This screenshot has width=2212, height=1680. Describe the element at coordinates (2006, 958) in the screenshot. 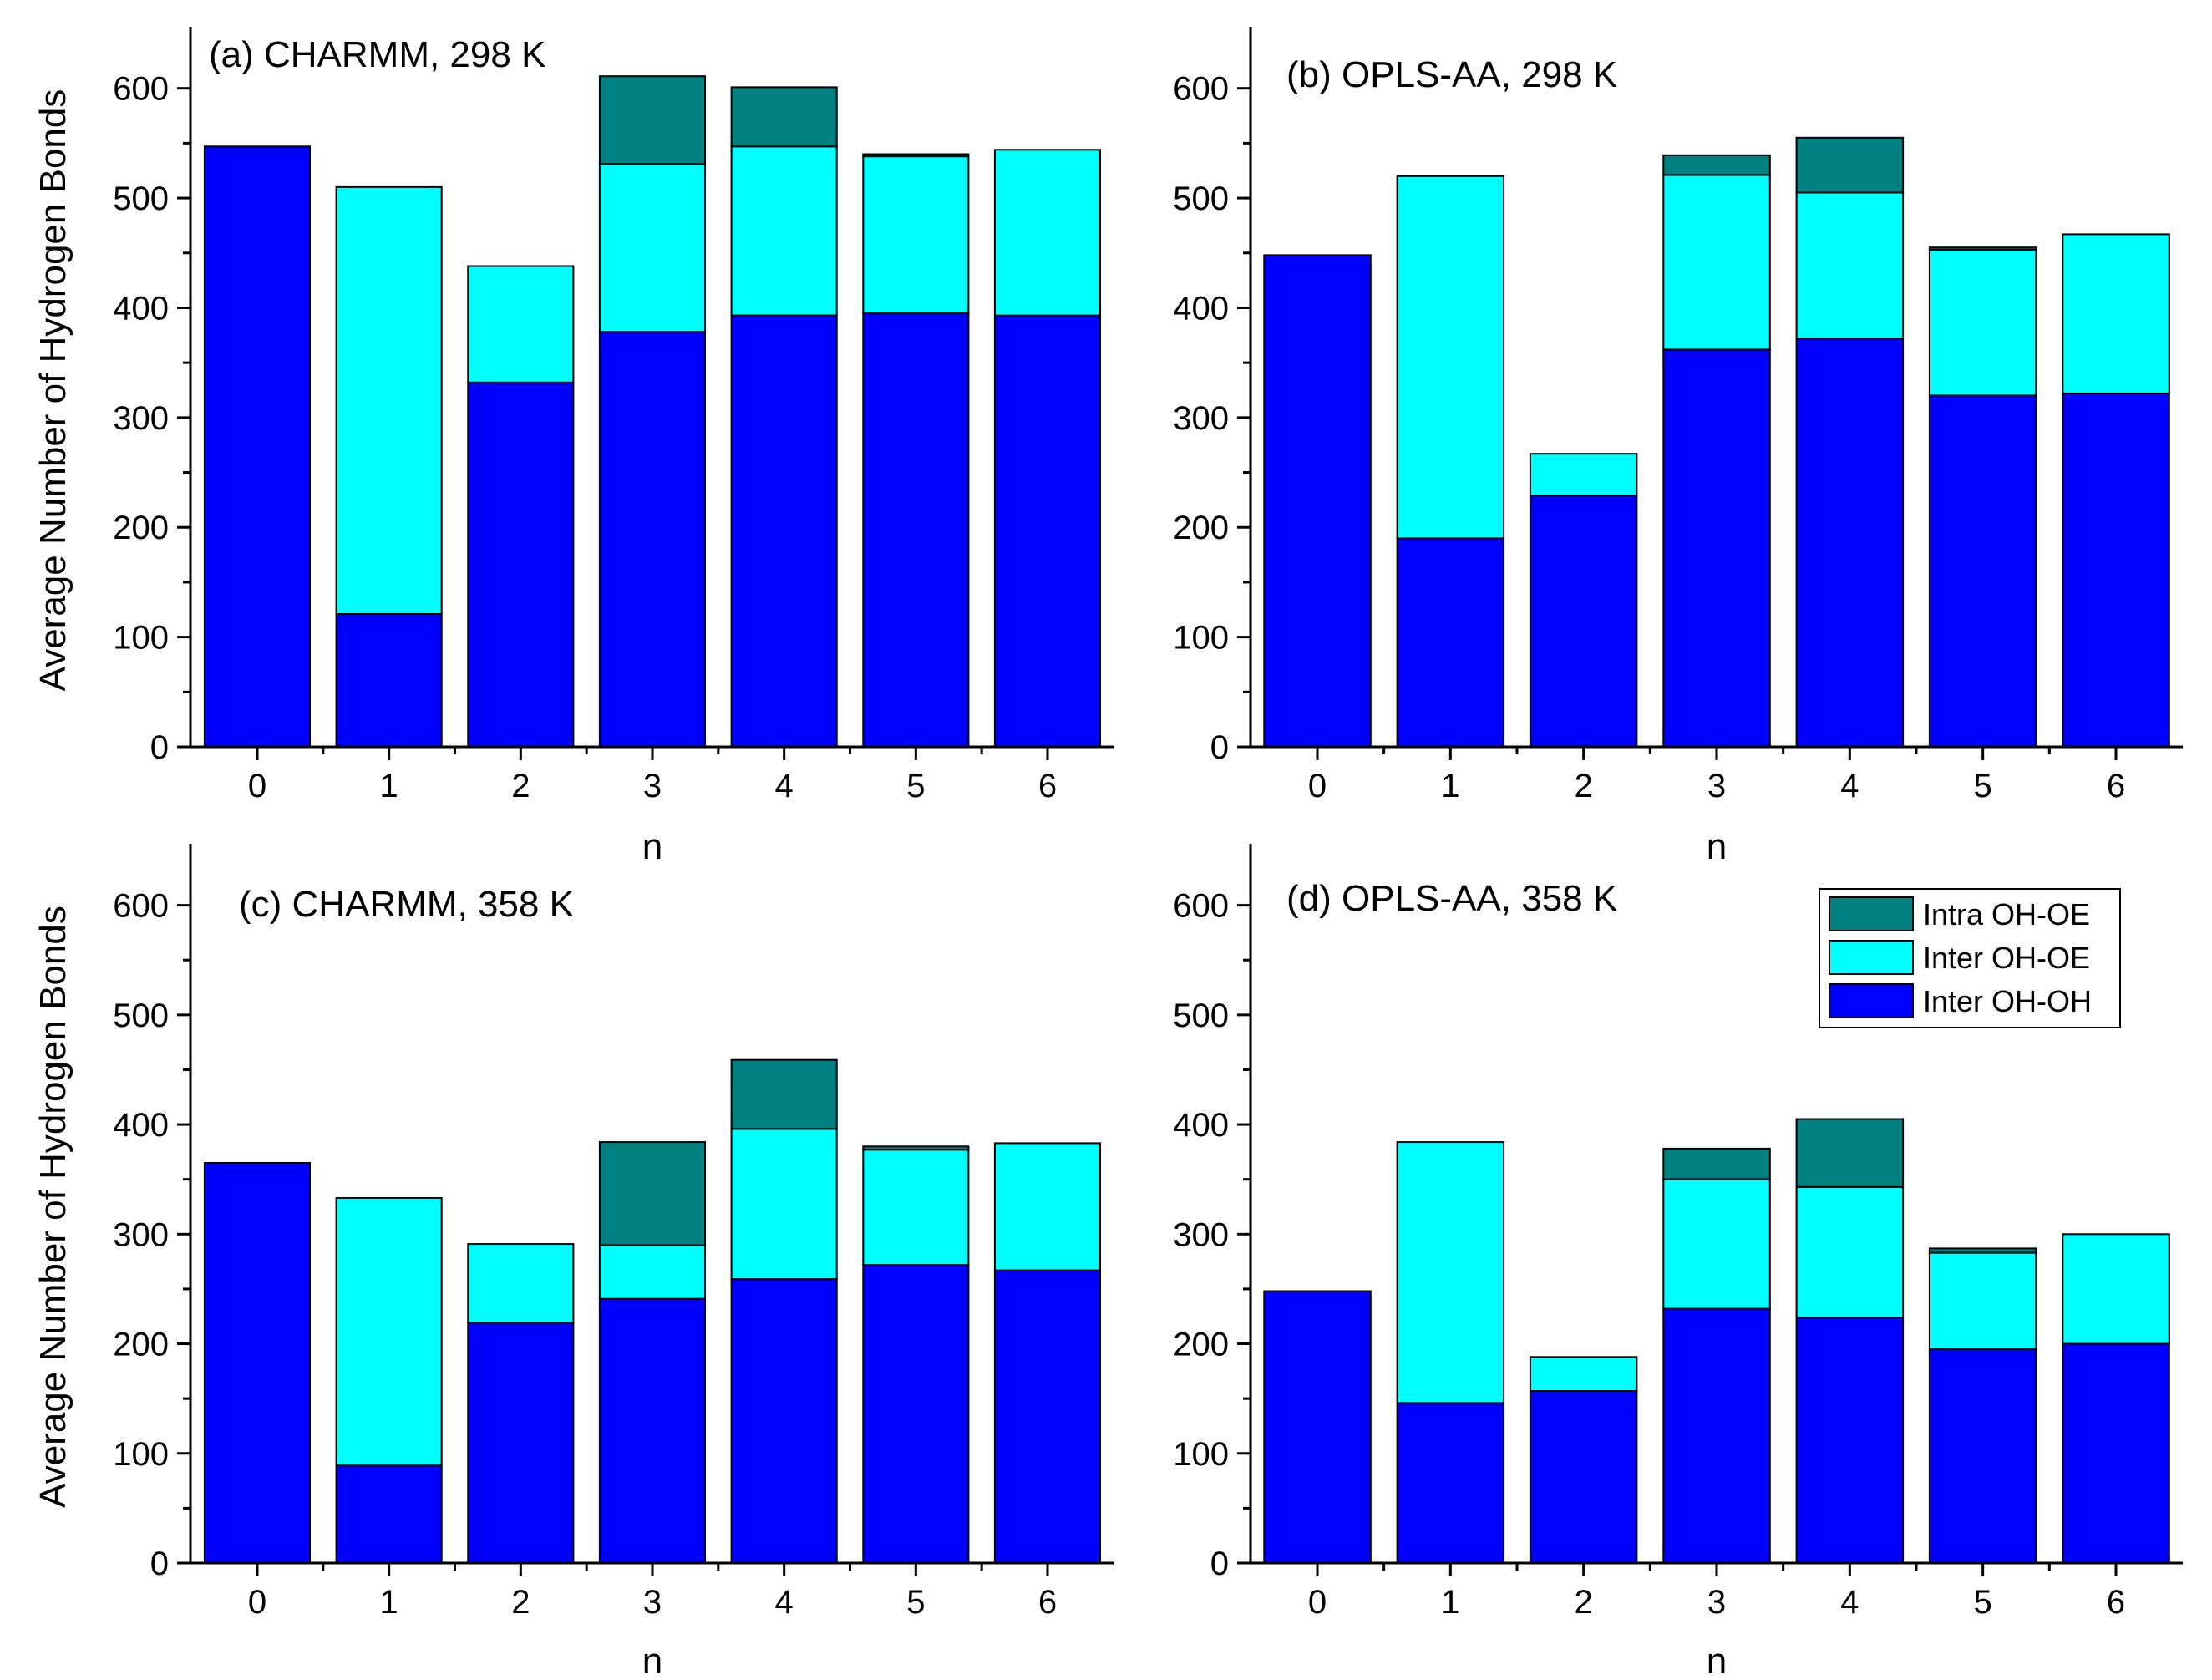

I see `legend-label-inter-oh-oe: Inter OH-OE` at that location.